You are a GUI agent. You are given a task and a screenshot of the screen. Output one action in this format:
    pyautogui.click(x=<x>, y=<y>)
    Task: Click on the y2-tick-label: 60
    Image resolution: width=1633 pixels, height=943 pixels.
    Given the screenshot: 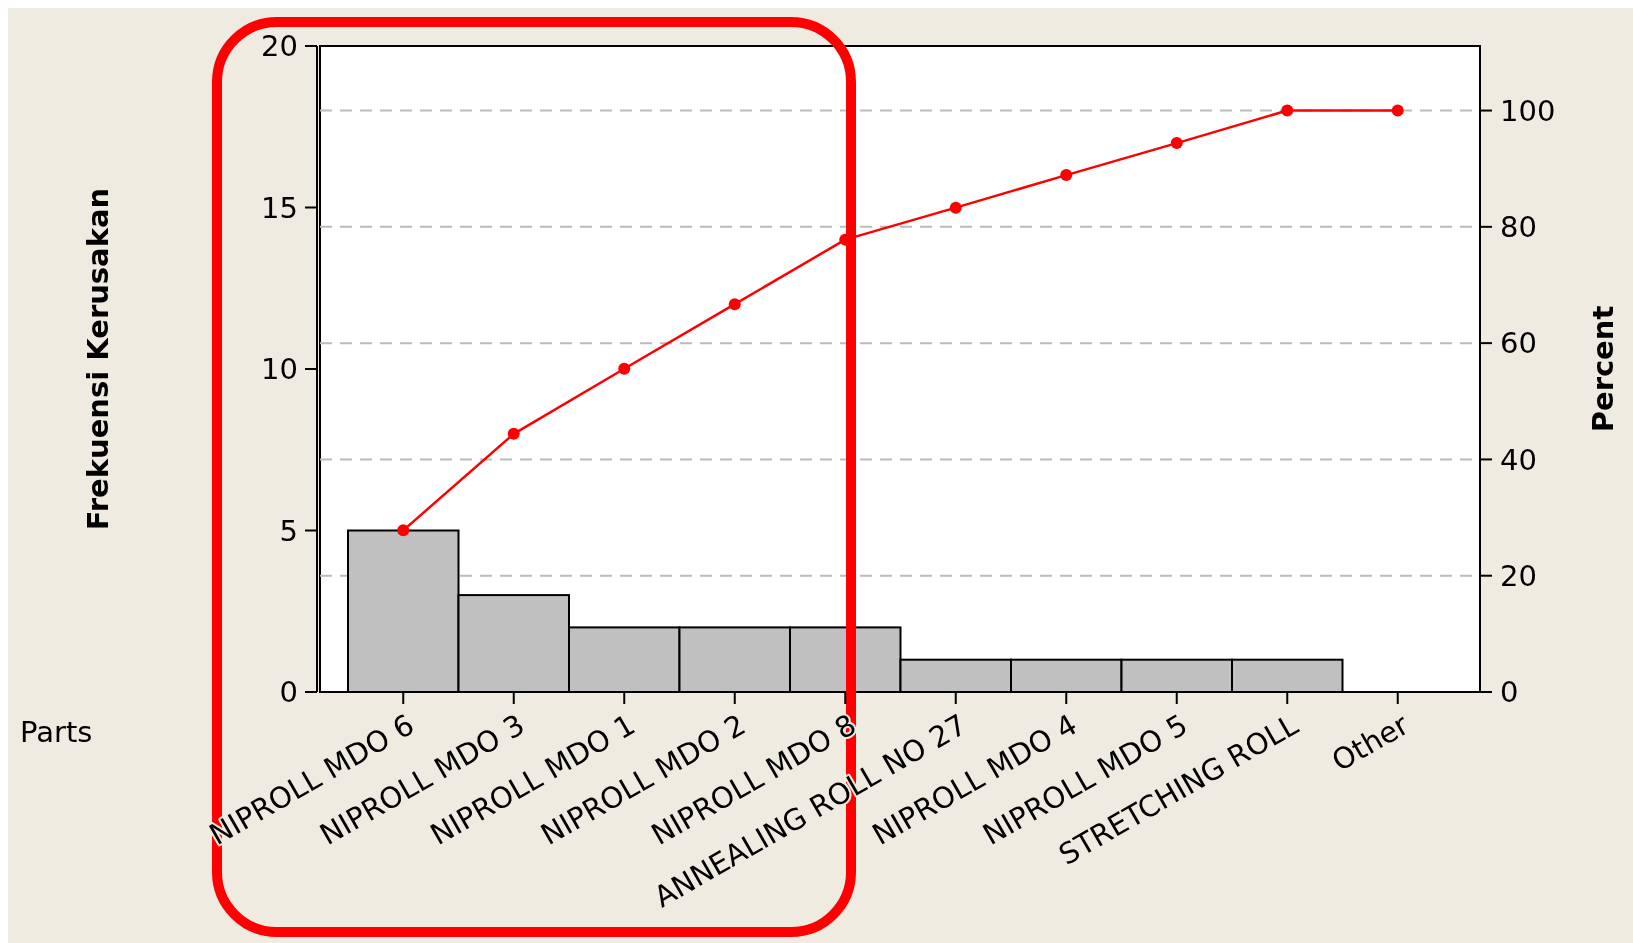 What is the action you would take?
    pyautogui.click(x=1518, y=343)
    